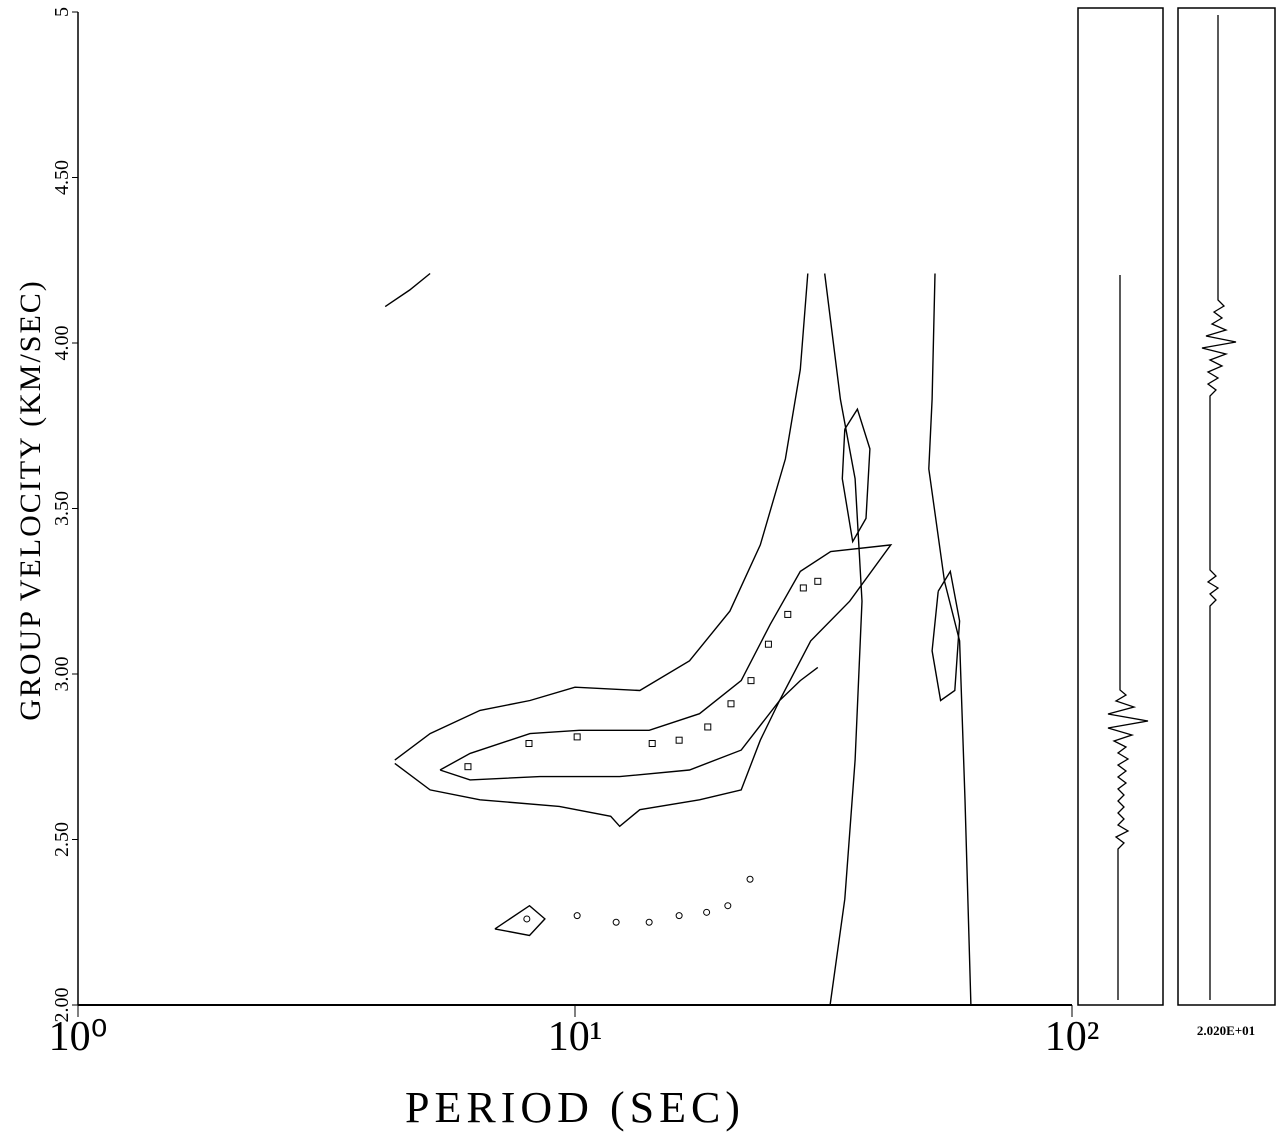  Describe the element at coordinates (62, 343) in the screenshot. I see `y-tick-label: 4.00` at that location.